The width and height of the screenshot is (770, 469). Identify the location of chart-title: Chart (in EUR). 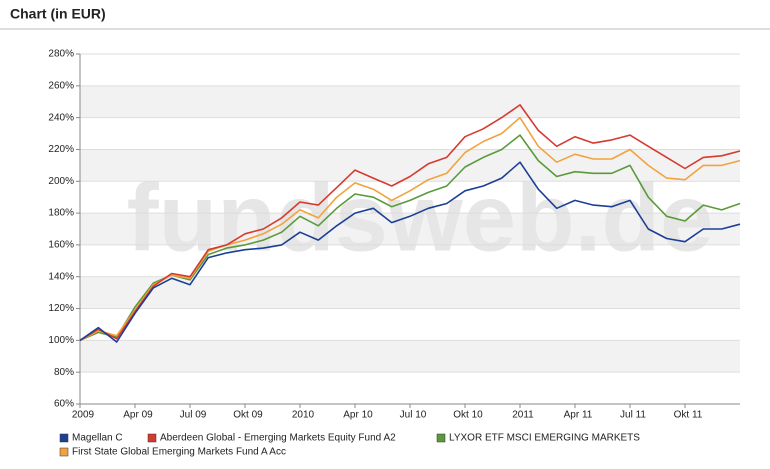
(58, 14).